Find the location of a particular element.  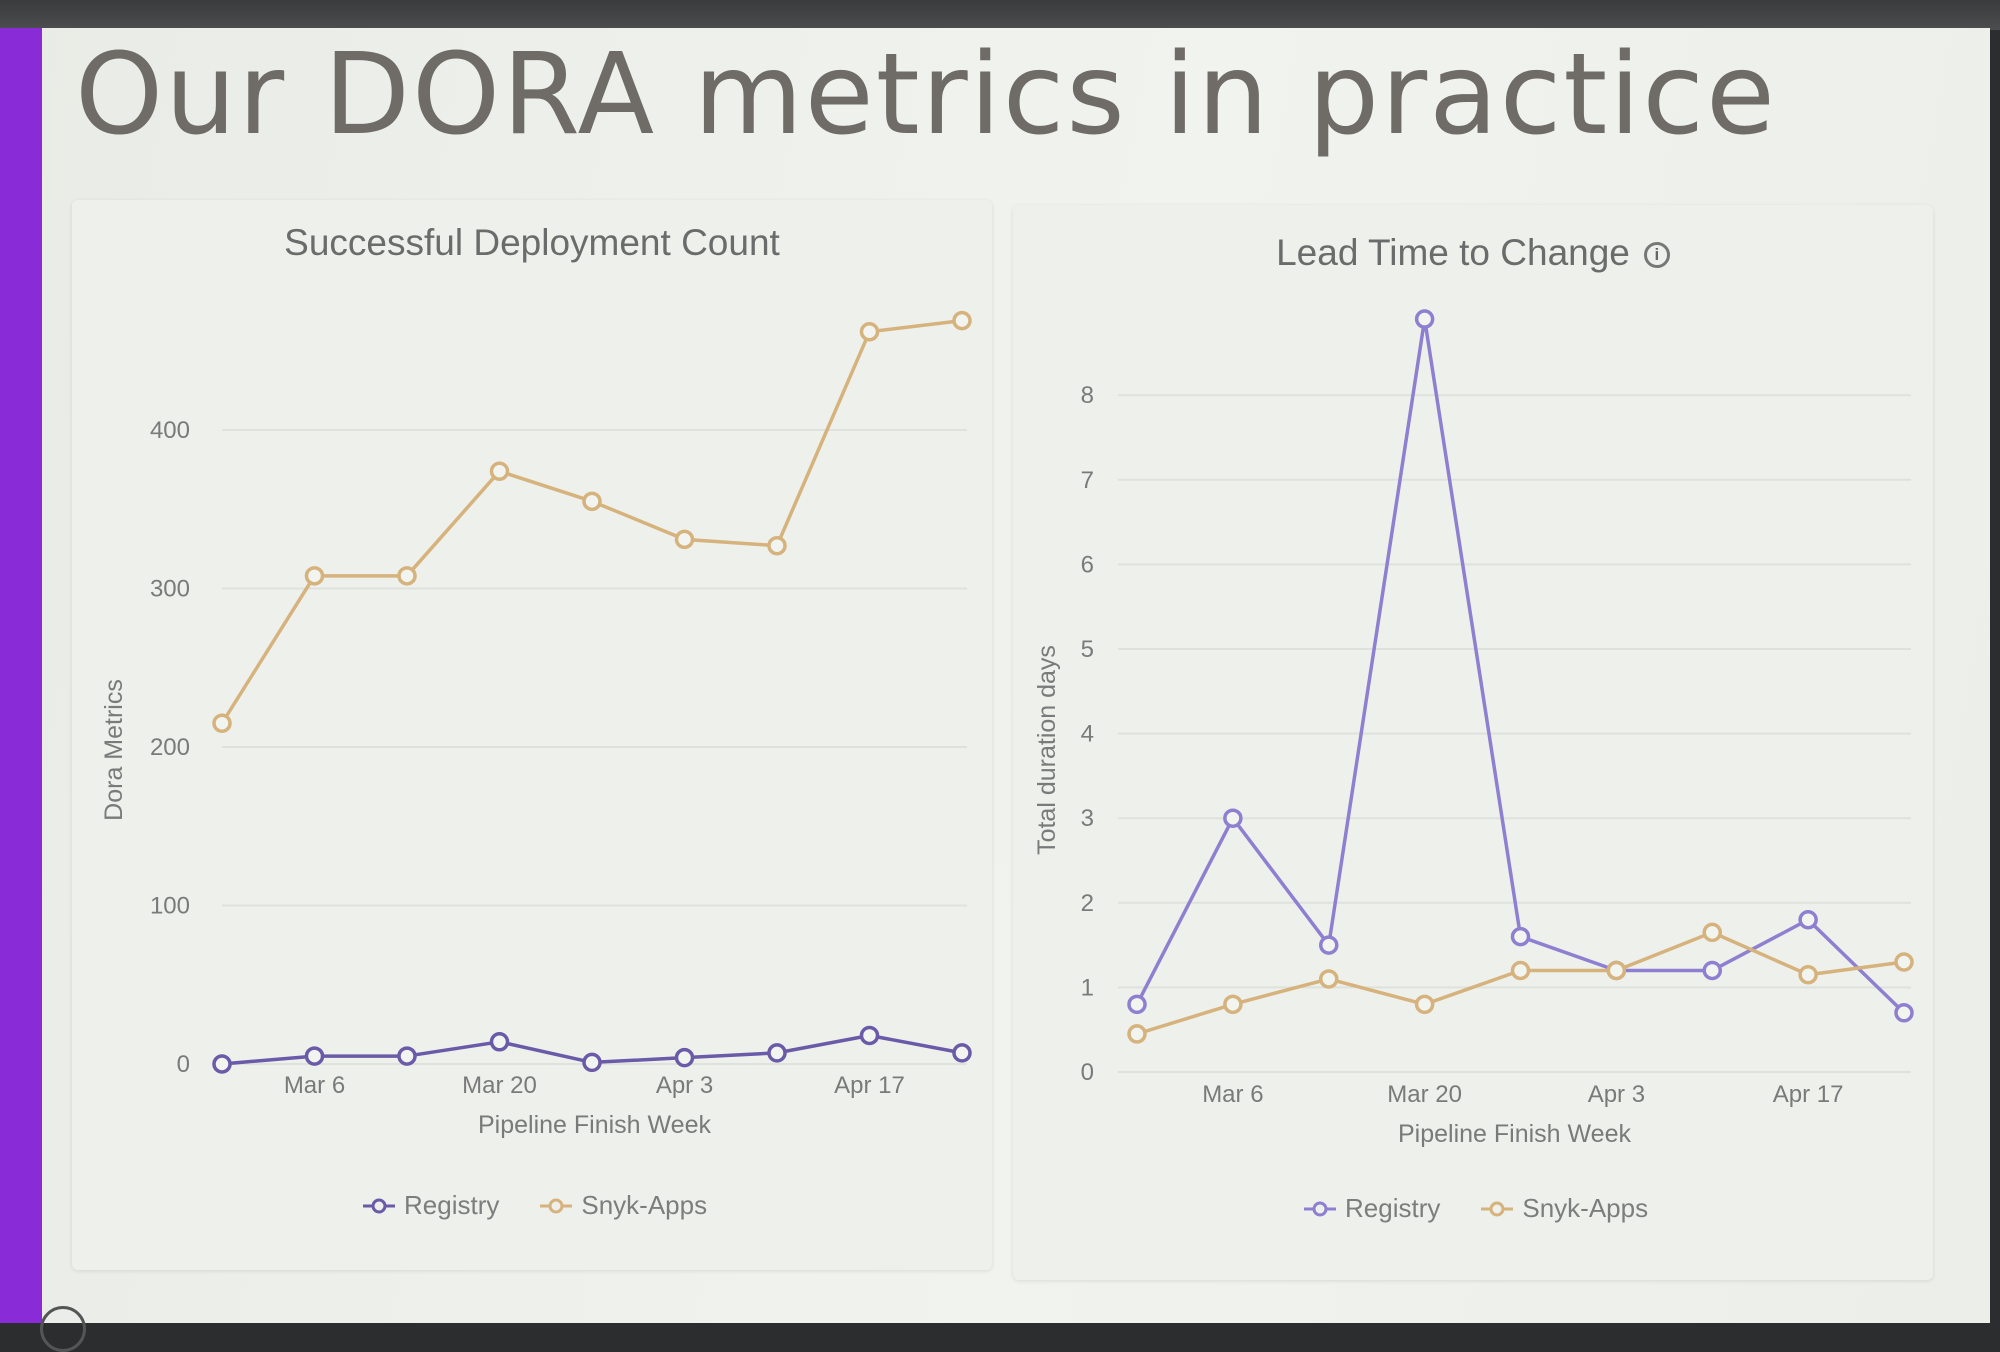

y-tick-label: 3 is located at coordinates (1087, 818).